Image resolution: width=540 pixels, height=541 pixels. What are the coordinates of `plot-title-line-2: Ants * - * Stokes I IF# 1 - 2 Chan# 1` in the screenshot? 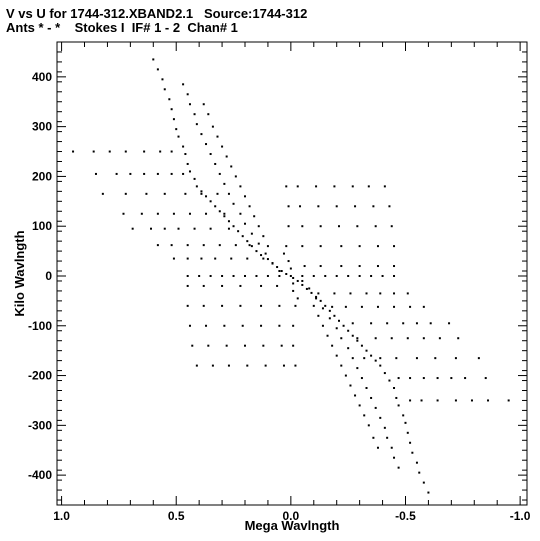 It's located at (122, 27).